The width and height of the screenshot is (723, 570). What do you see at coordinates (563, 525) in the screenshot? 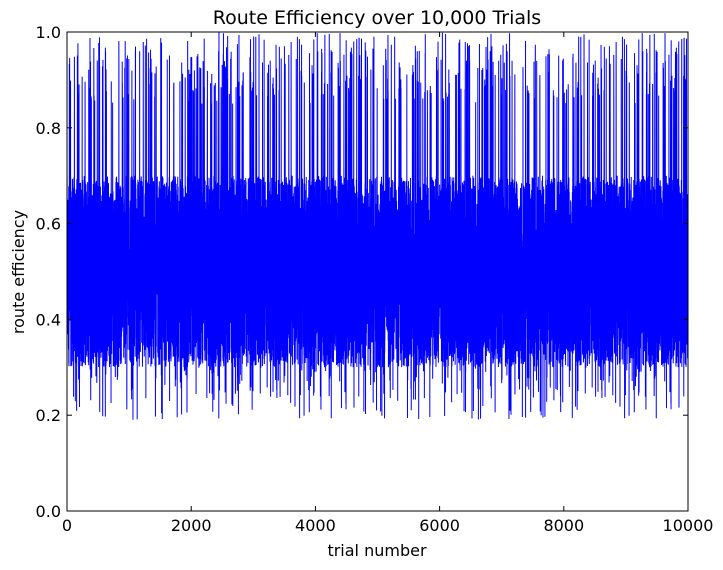
I see `x-tick-label: 8000` at bounding box center [563, 525].